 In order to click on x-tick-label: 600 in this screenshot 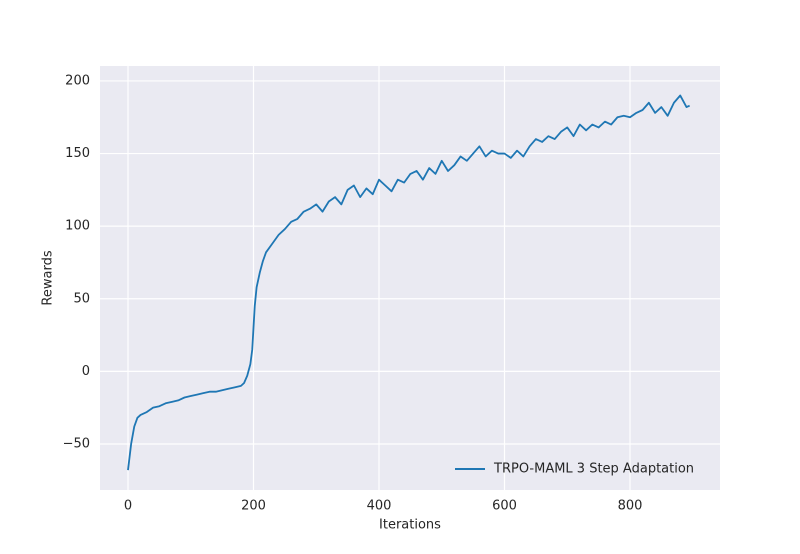, I will do `click(504, 506)`.